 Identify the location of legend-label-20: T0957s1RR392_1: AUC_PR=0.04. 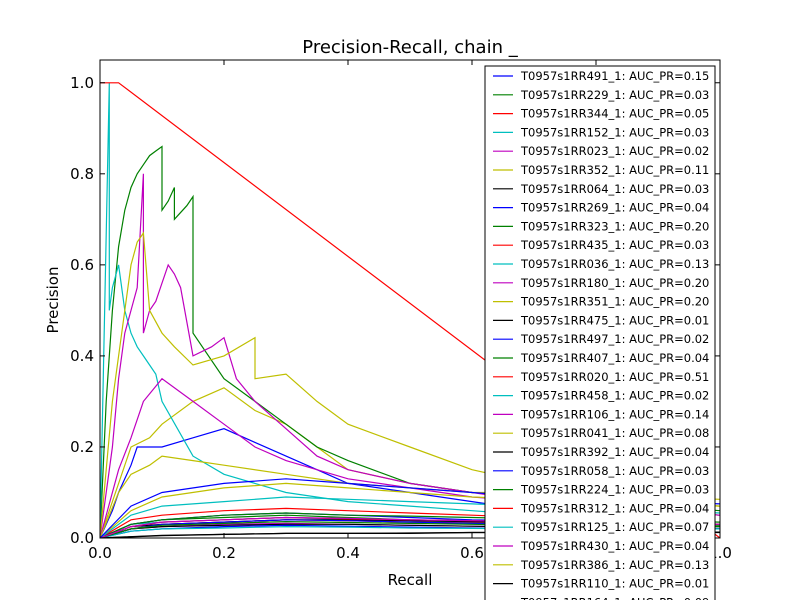
(614, 452).